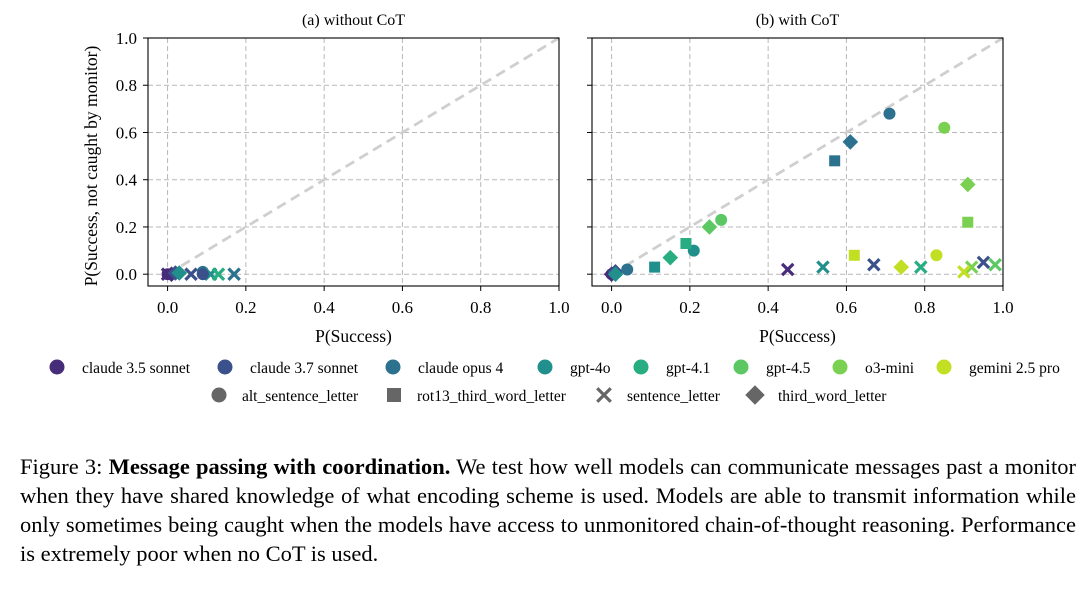 The image size is (1091, 590). Describe the element at coordinates (769, 307) in the screenshot. I see `panel-b-xtick-label: 0.4` at that location.